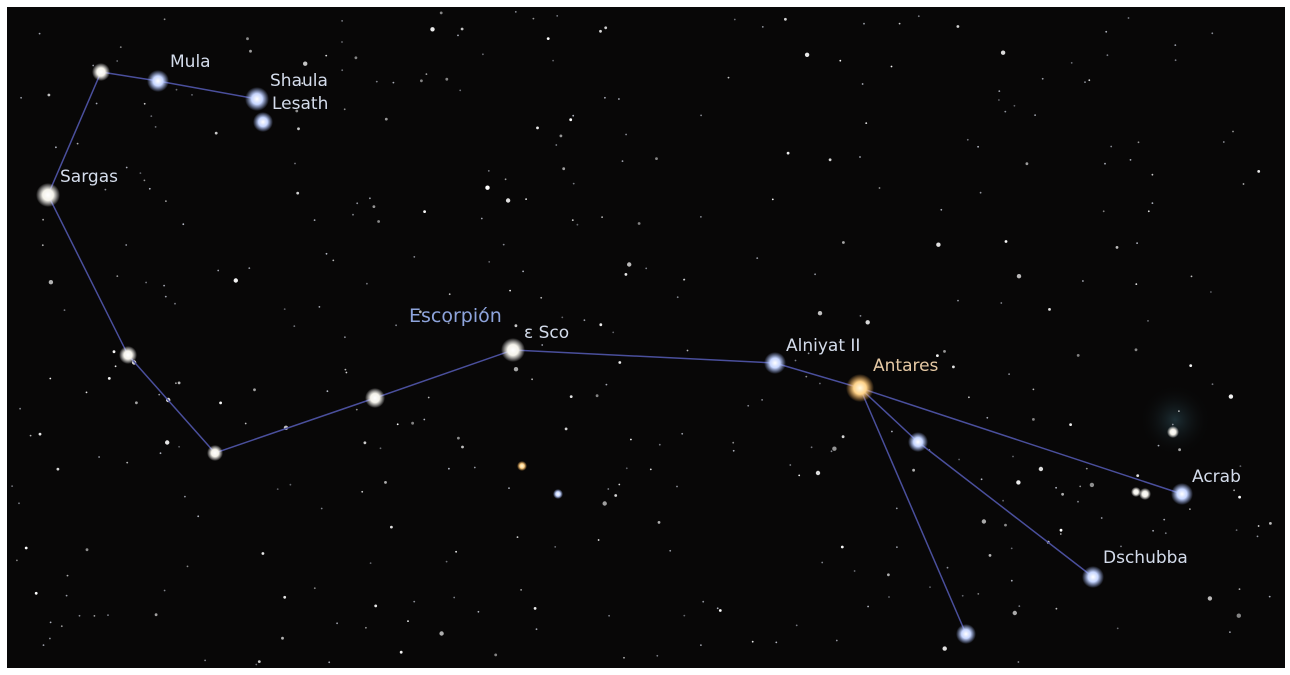  What do you see at coordinates (300, 104) in the screenshot?
I see `star-label: Lesath` at bounding box center [300, 104].